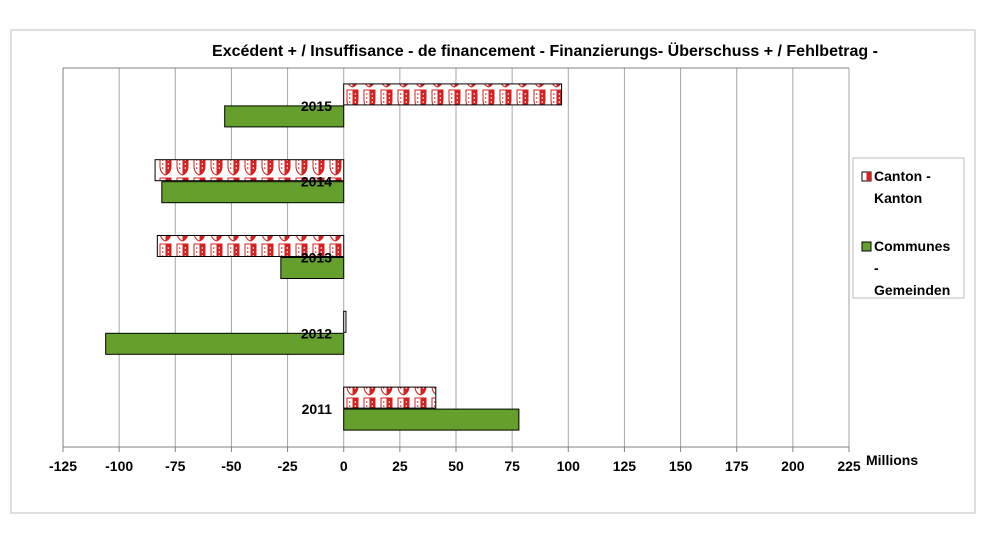  Describe the element at coordinates (316, 258) in the screenshot. I see `category-label: 2013` at that location.